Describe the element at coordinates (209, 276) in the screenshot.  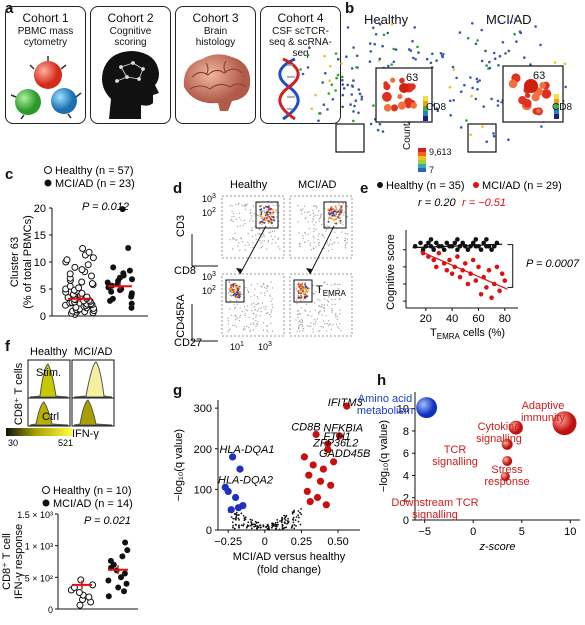
I see `d-ytick: 103` at that location.